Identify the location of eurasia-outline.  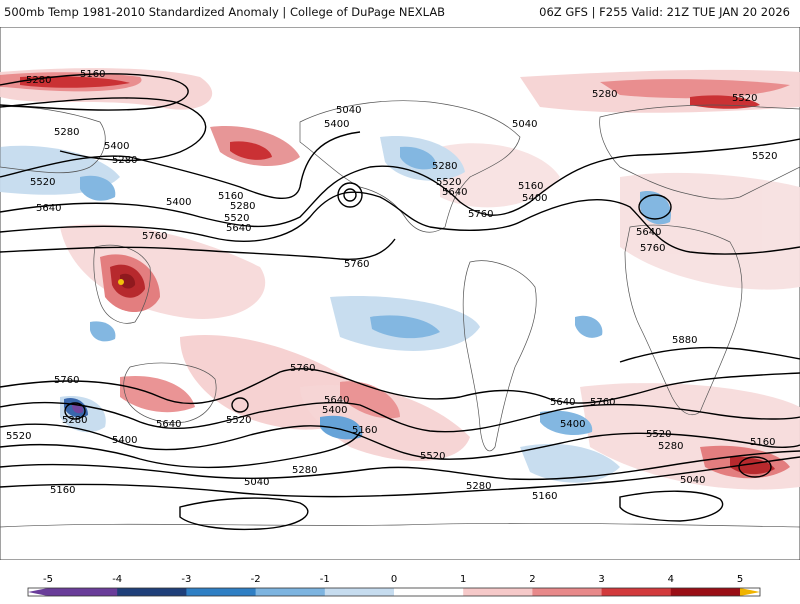
(699, 152).